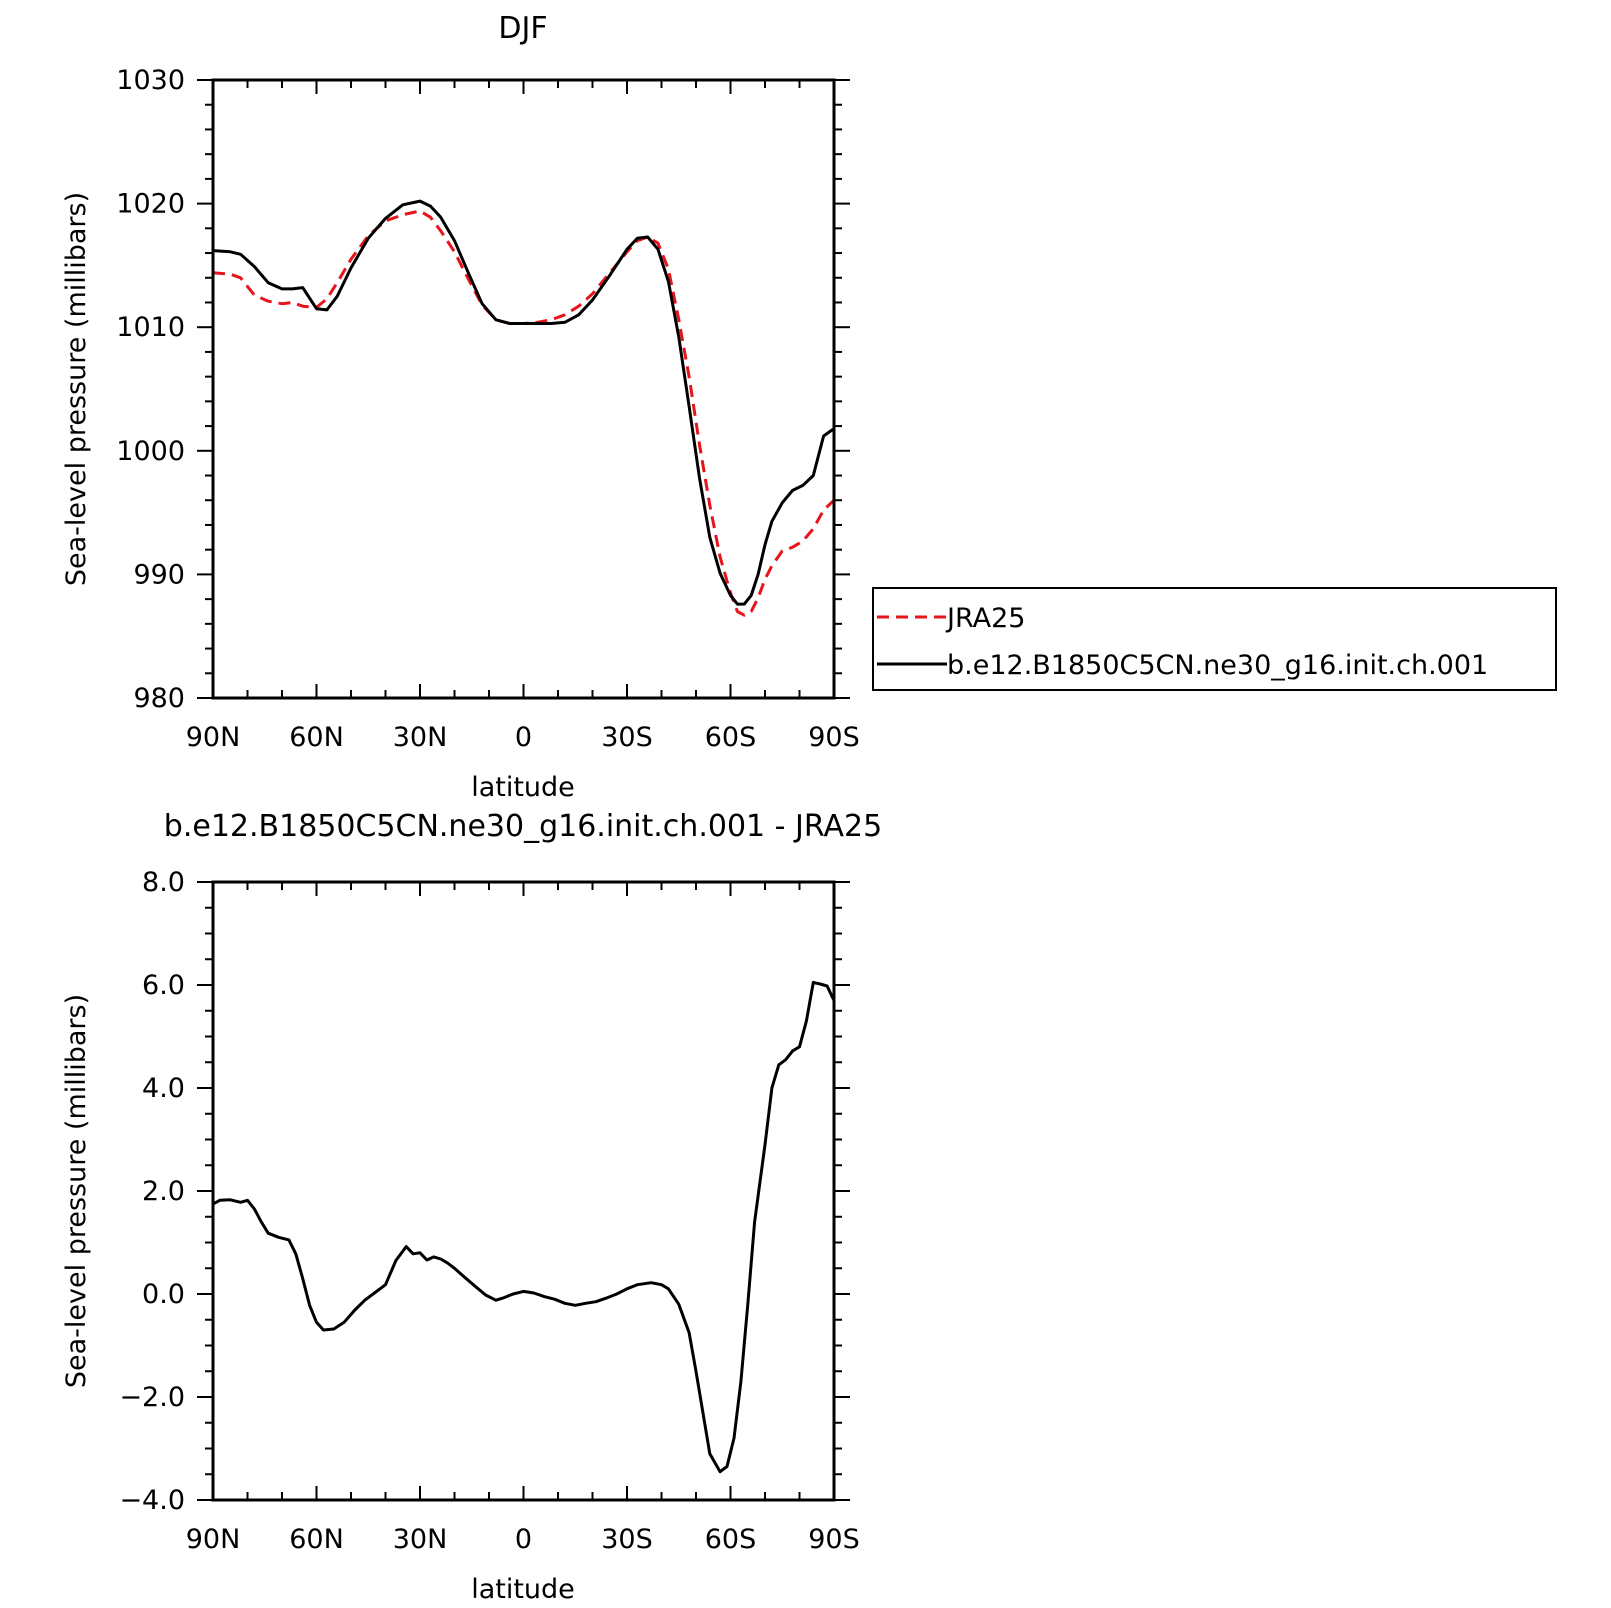 The height and width of the screenshot is (1608, 1611). I want to click on top-chart-title: DJF, so click(522, 28).